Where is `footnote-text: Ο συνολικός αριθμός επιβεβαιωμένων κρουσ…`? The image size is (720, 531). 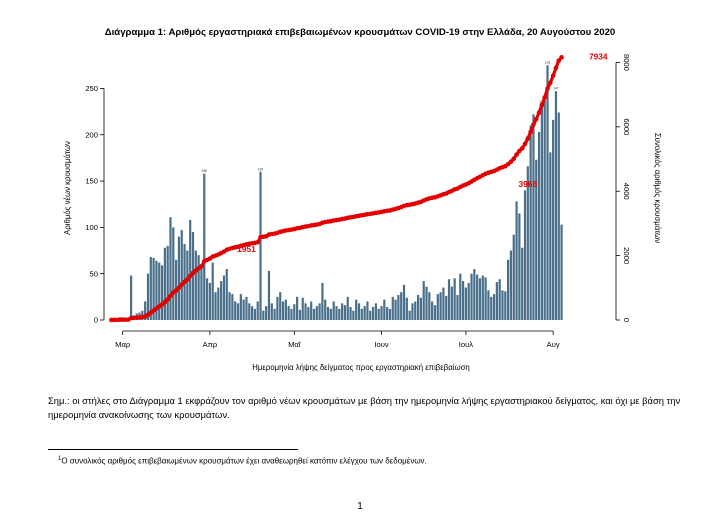 footnote-text: Ο συνολικός αριθμός επιβεβαιωμένων κρουσ… is located at coordinates (244, 461).